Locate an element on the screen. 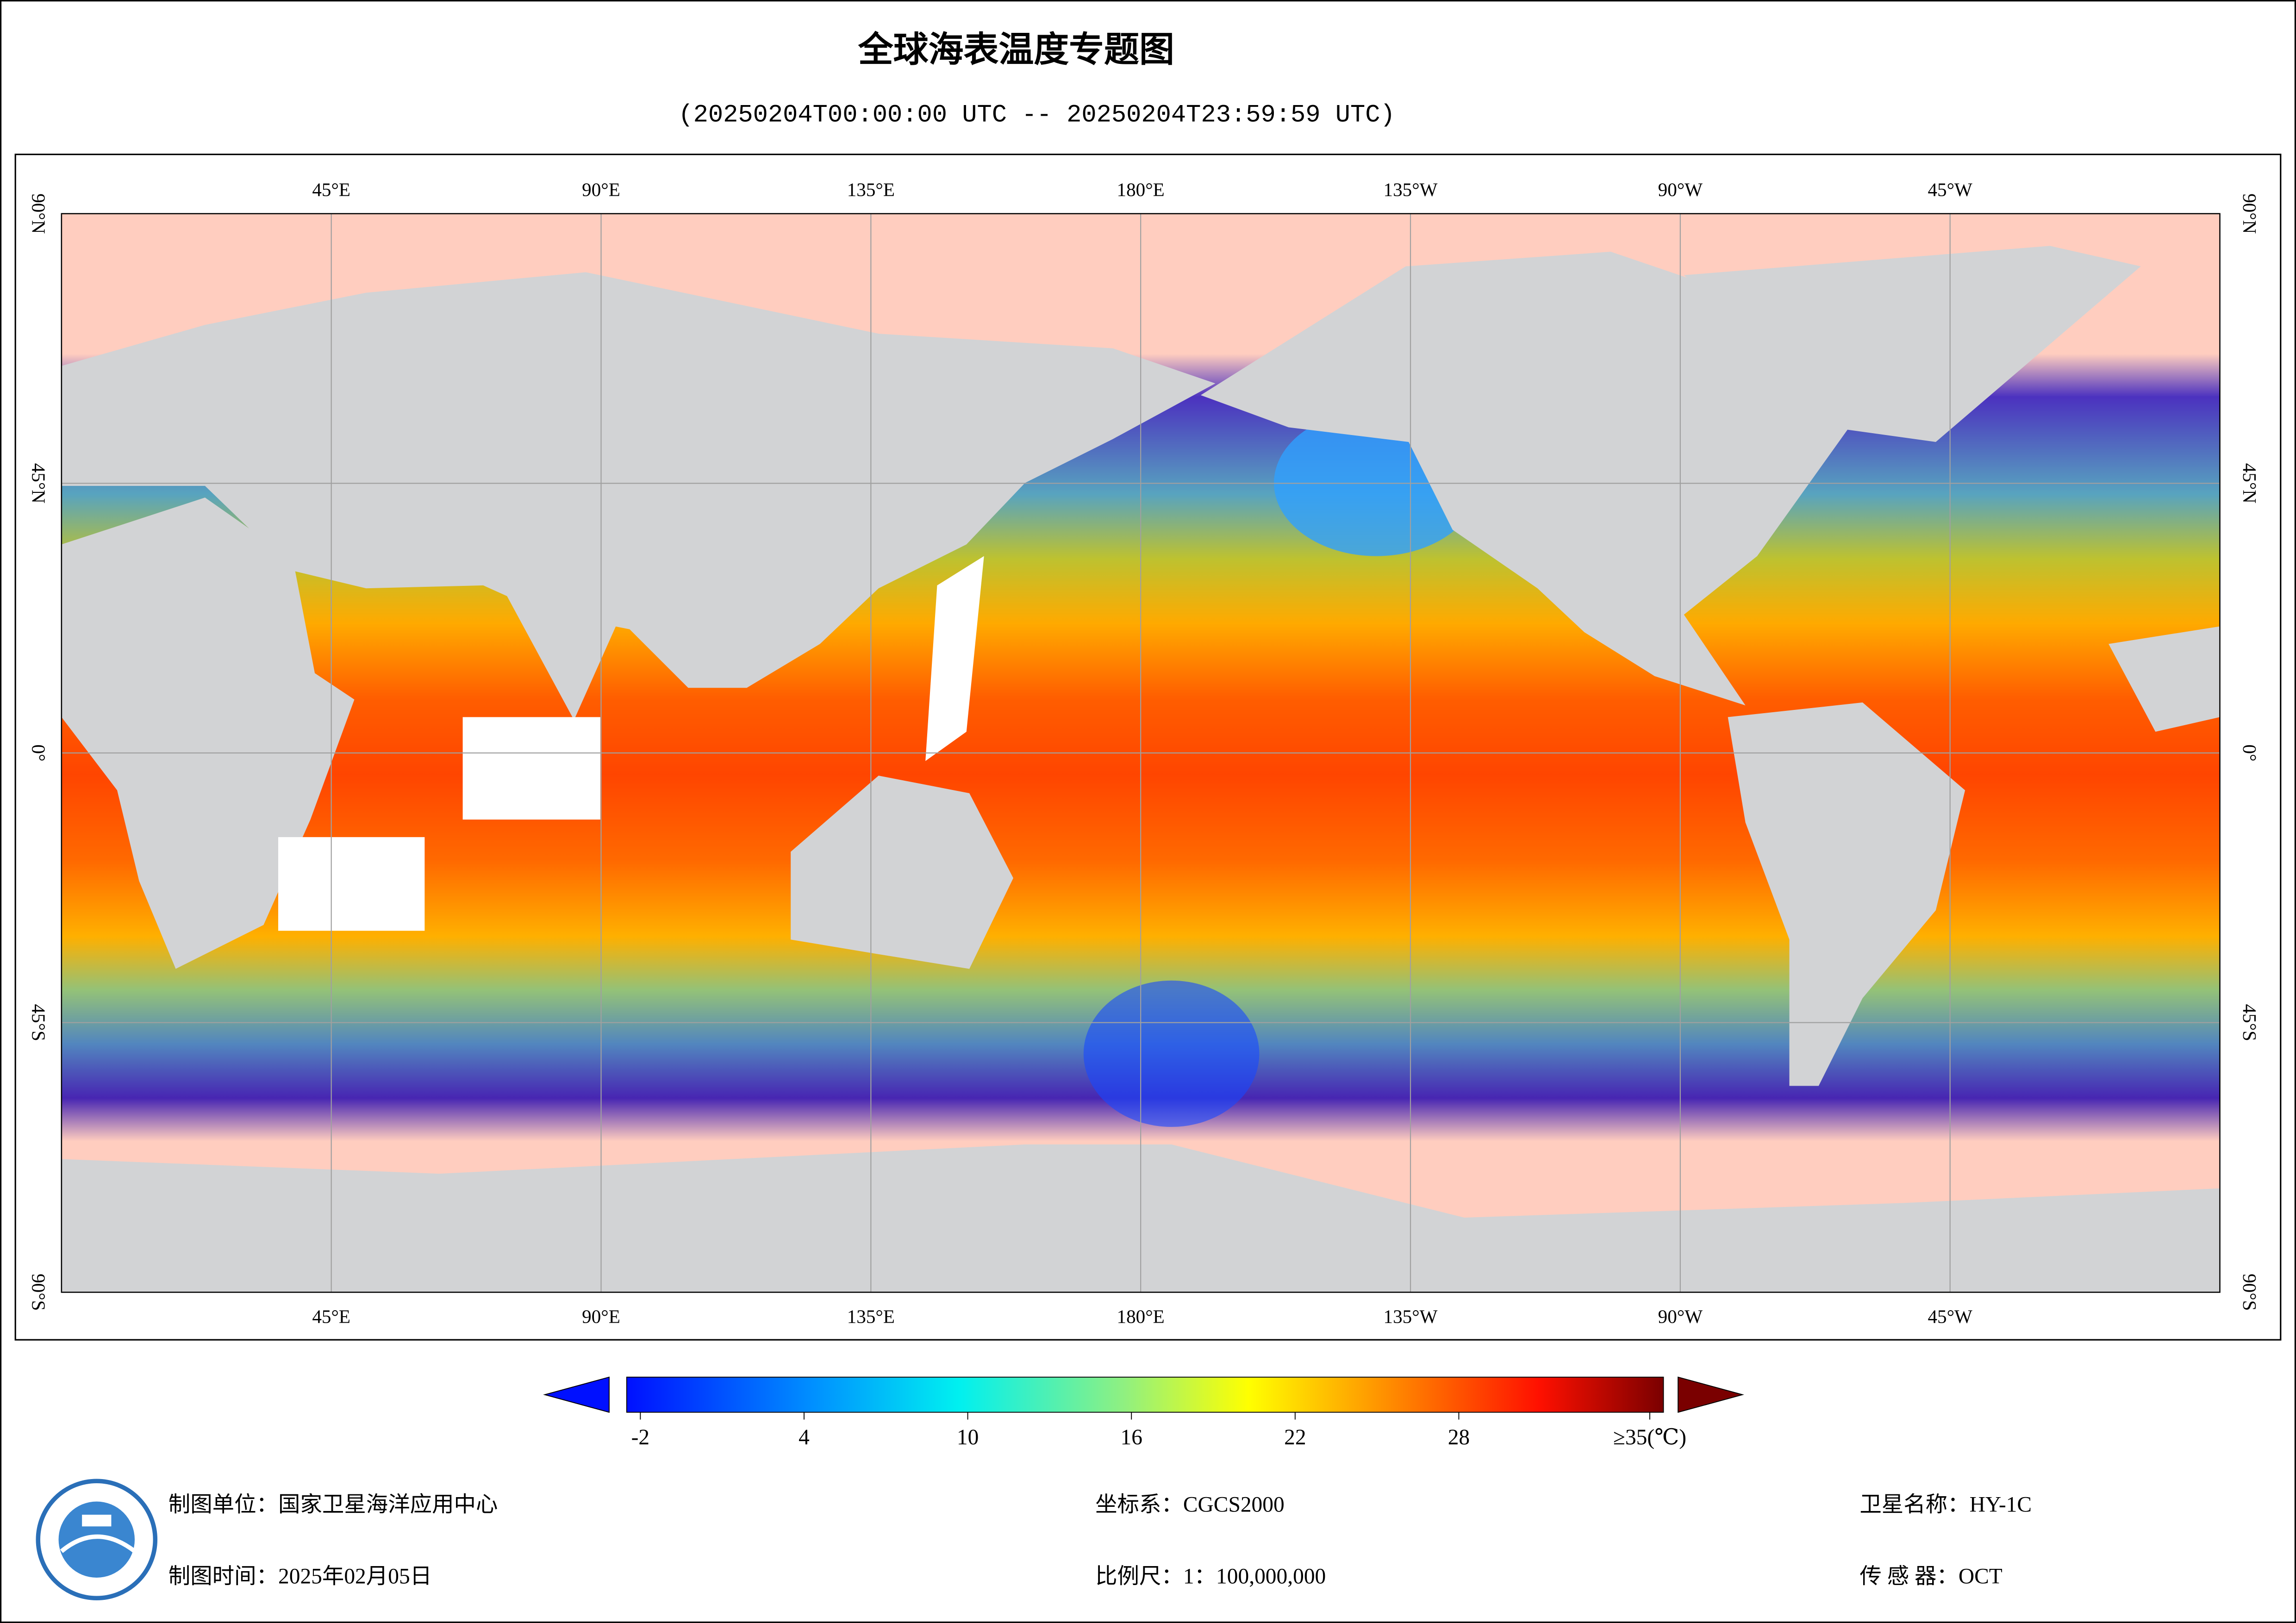 This screenshot has height=1623, width=2296. lat-tick-label-left: 0° is located at coordinates (39, 753).